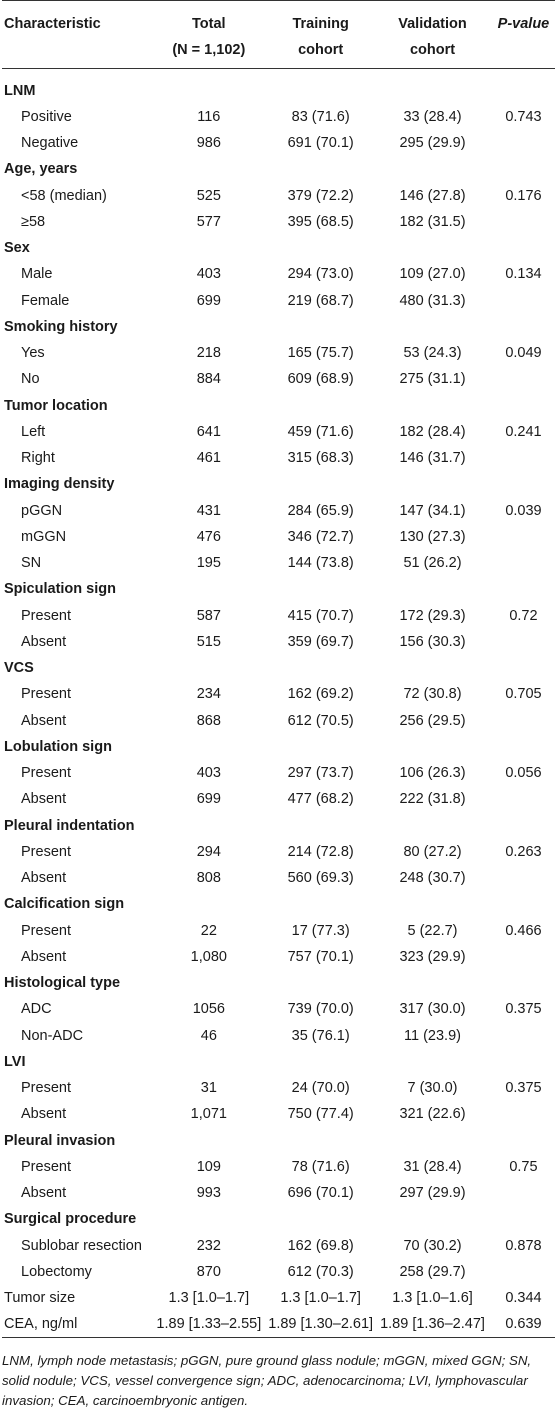  I want to click on group-header-row: Lobulation sign, so click(278, 747).